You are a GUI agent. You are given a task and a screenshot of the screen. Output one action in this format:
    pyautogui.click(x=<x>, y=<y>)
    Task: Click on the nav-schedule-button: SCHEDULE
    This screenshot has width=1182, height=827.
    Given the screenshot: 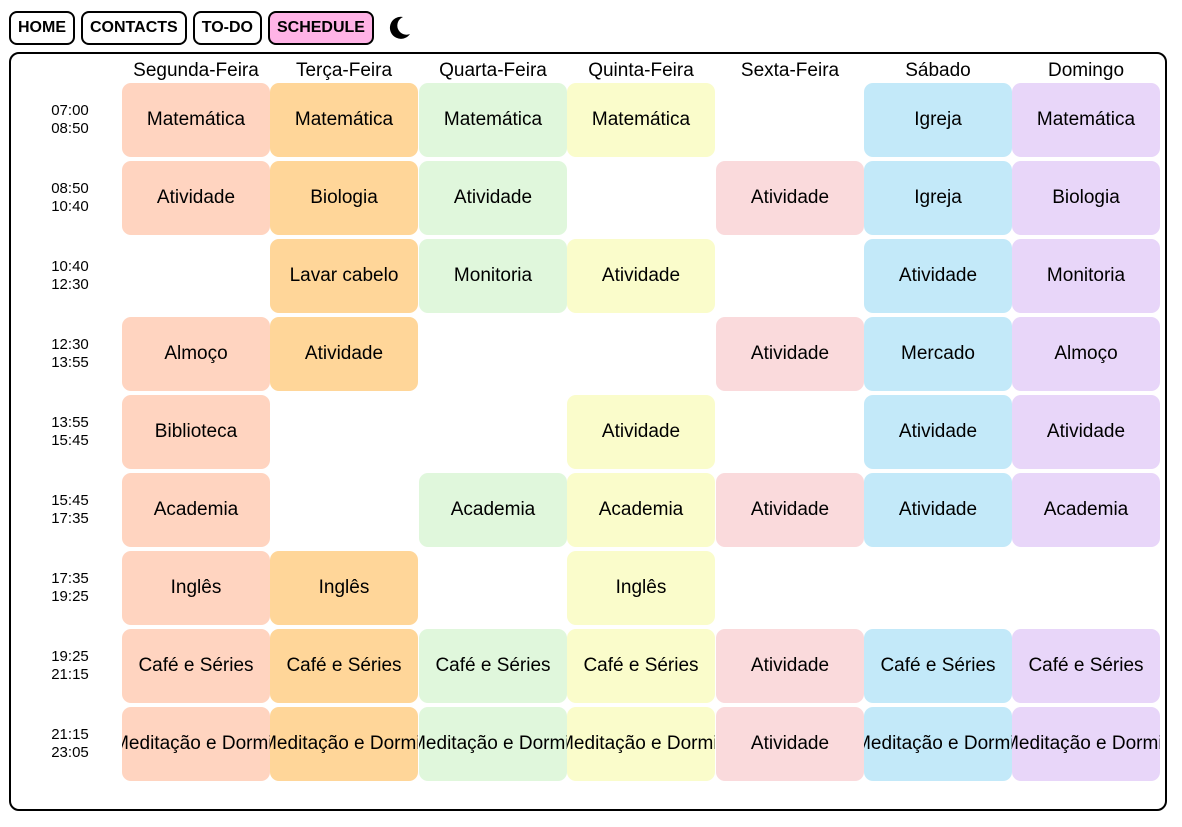 What is the action you would take?
    pyautogui.click(x=320, y=28)
    